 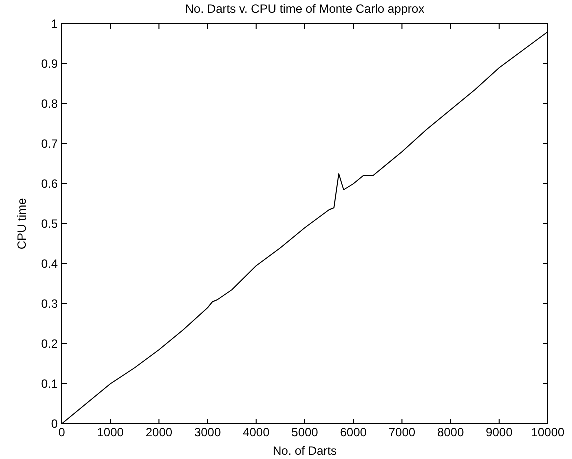 What do you see at coordinates (49, 383) in the screenshot?
I see `y-tick-label: 0.1` at bounding box center [49, 383].